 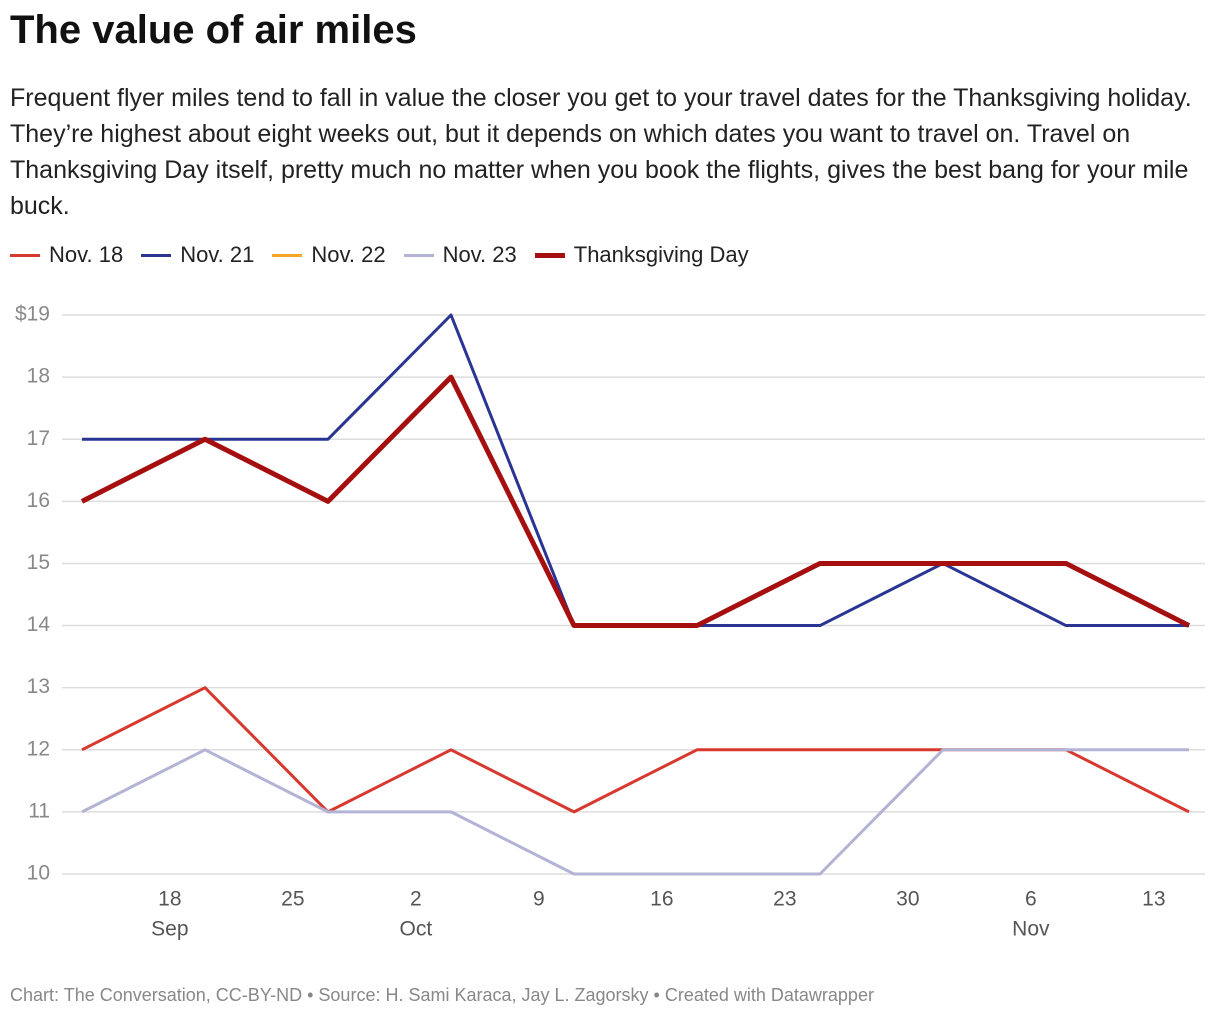 What do you see at coordinates (86, 254) in the screenshot?
I see `legend-label: Nov. 18` at bounding box center [86, 254].